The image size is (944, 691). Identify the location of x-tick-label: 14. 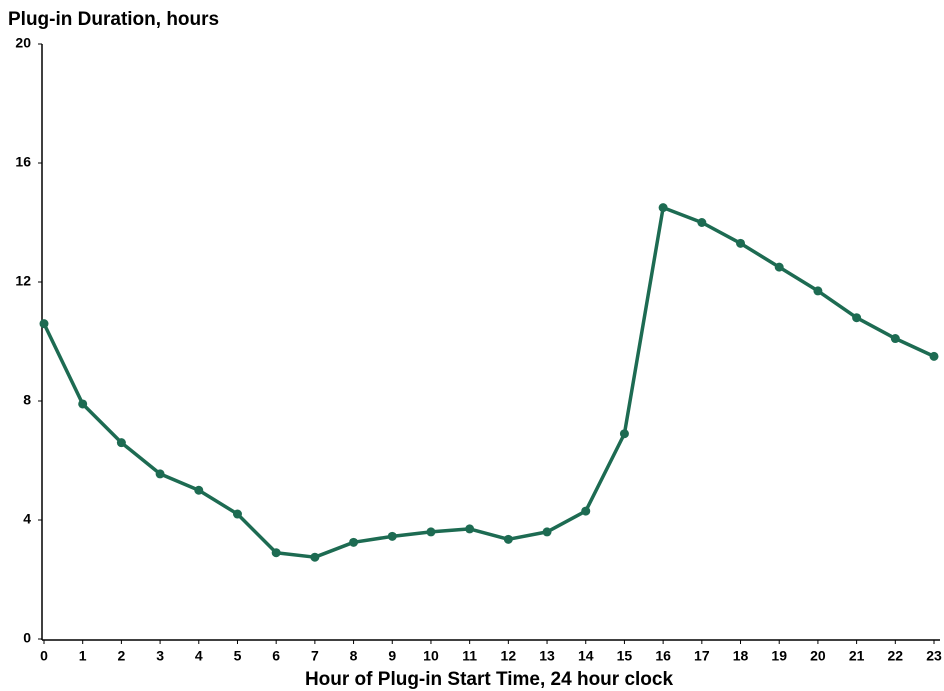
(586, 656).